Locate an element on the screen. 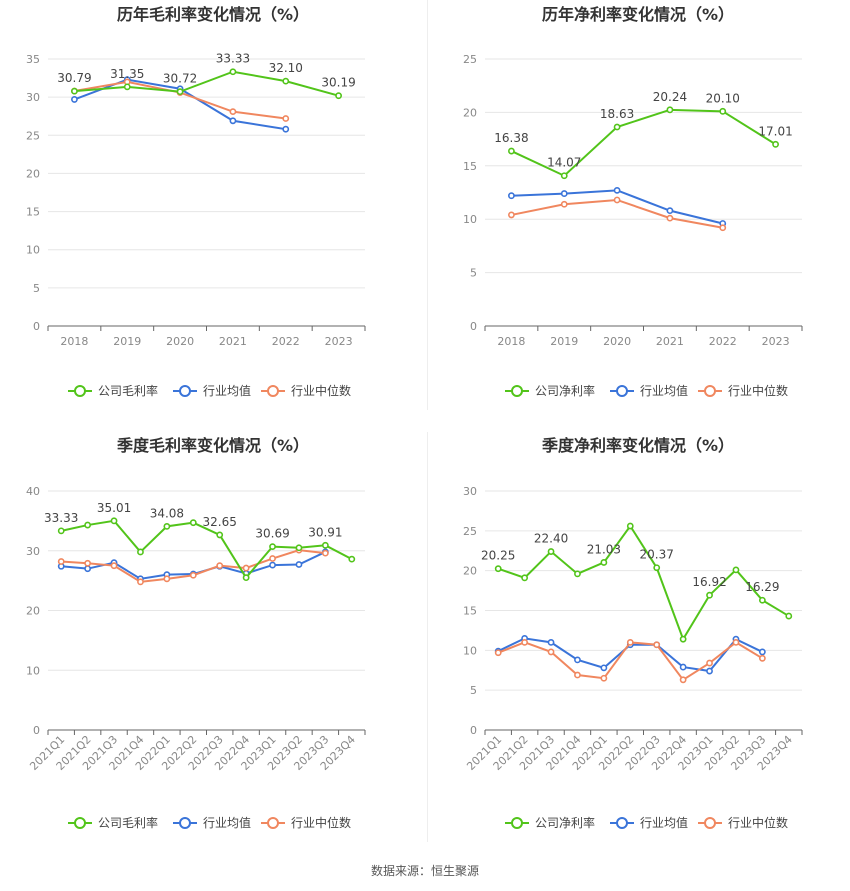  data-label: 30.69 is located at coordinates (272, 534).